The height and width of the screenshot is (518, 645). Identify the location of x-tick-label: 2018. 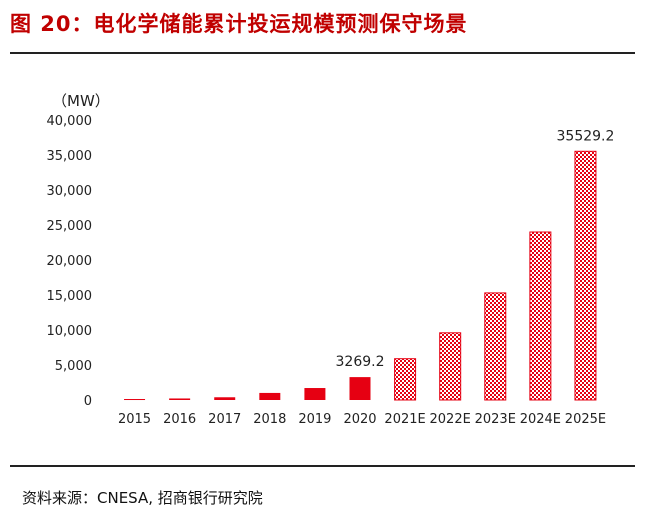
(269, 419).